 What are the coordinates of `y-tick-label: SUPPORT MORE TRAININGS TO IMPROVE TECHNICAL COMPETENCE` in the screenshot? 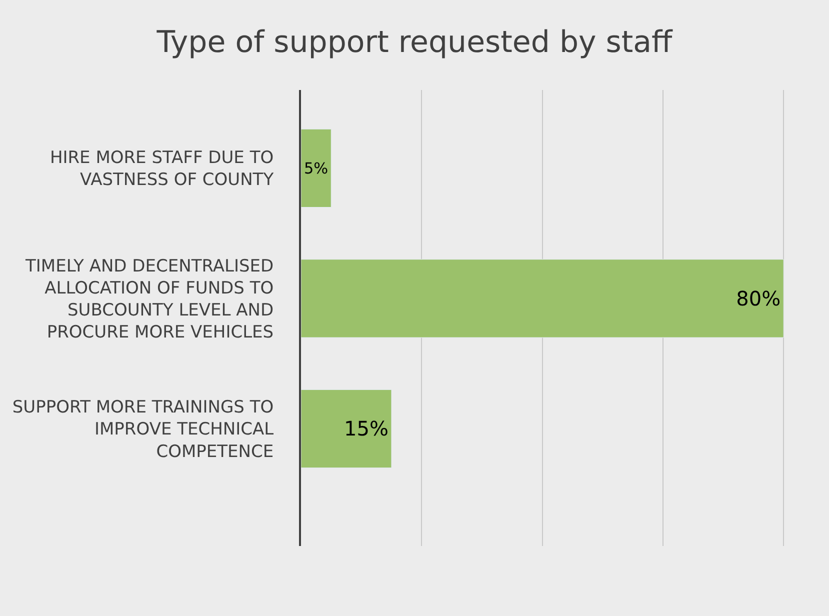 It's located at (143, 430).